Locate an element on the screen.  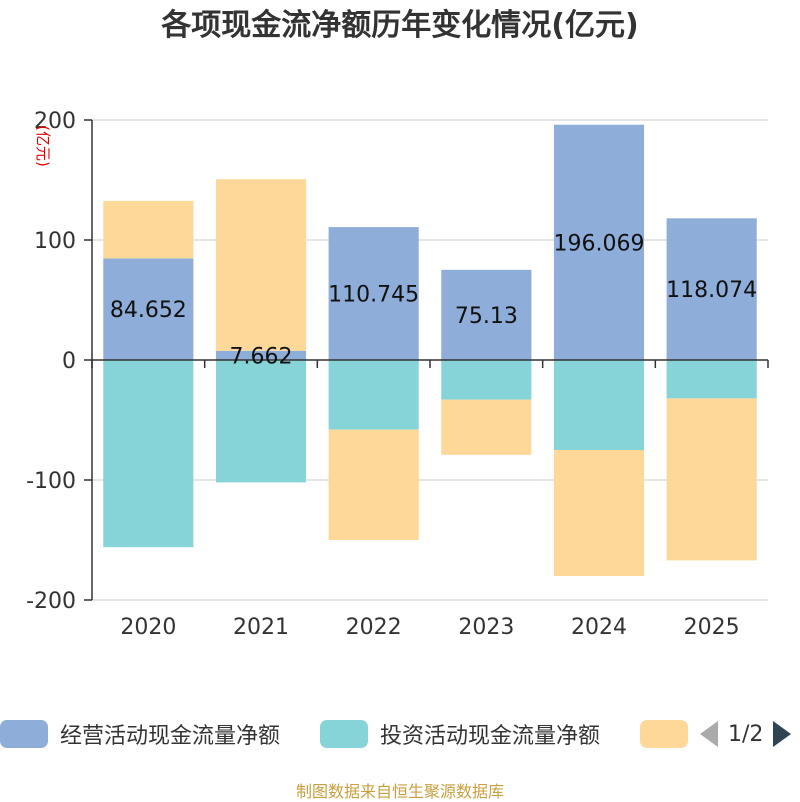
bar-financing-2022 is located at coordinates (373, 484).